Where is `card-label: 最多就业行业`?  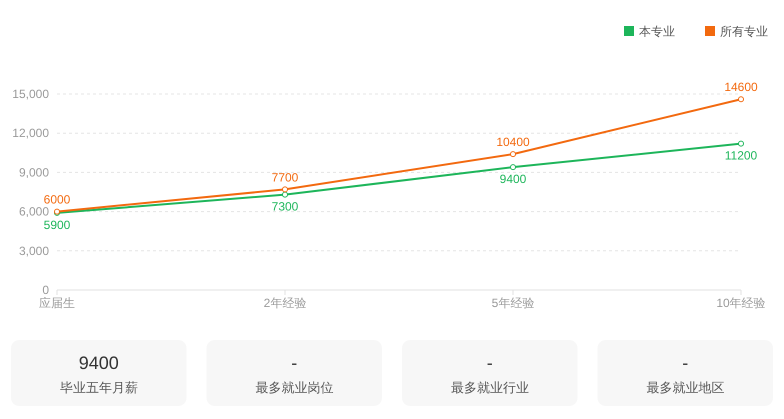
card-label: 最多就业行业 is located at coordinates (489, 387).